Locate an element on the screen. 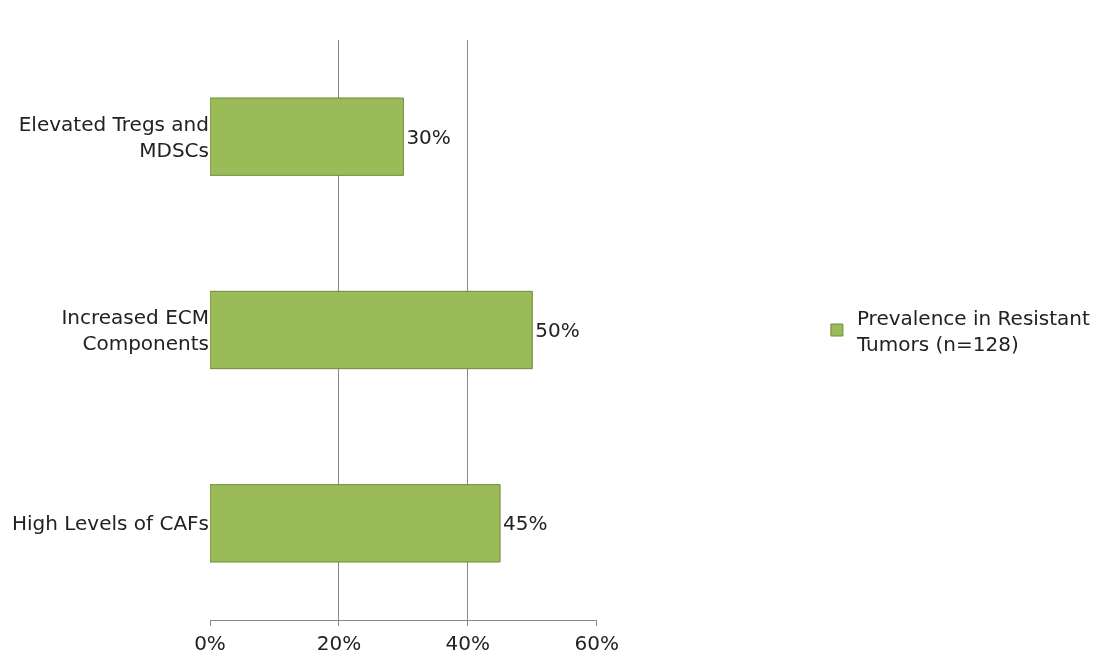 The width and height of the screenshot is (1109, 670). x-tick-label: 60% is located at coordinates (596, 643).